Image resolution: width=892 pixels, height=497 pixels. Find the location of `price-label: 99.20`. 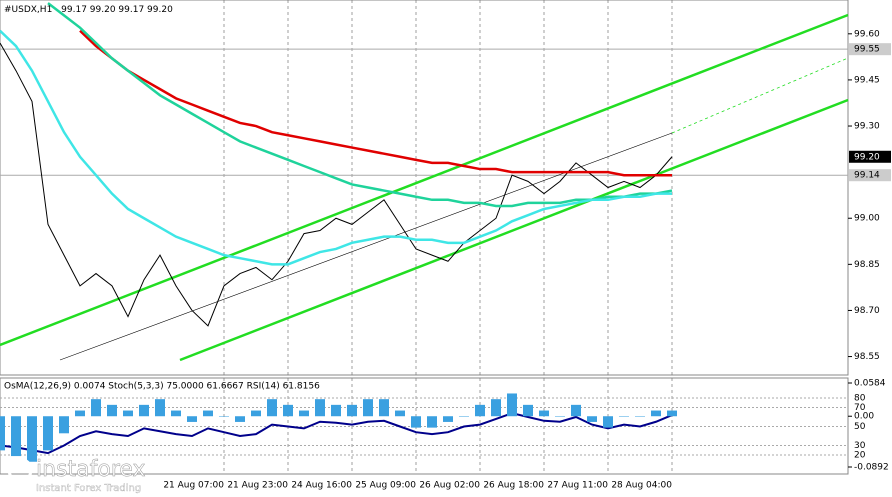

price-label: 99.20 is located at coordinates (867, 157).